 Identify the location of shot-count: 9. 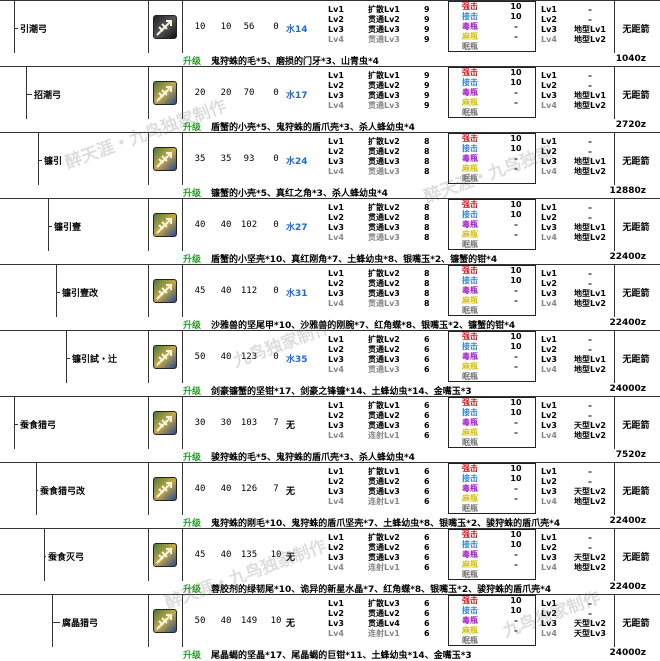
(427, 9).